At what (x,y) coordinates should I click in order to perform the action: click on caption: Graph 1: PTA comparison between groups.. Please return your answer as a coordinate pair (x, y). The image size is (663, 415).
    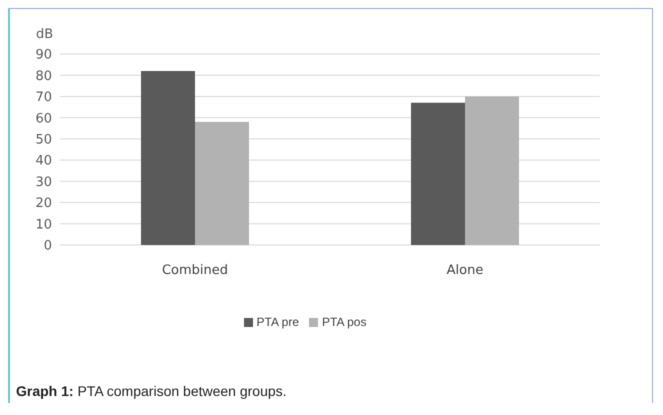
    Looking at the image, I should click on (151, 391).